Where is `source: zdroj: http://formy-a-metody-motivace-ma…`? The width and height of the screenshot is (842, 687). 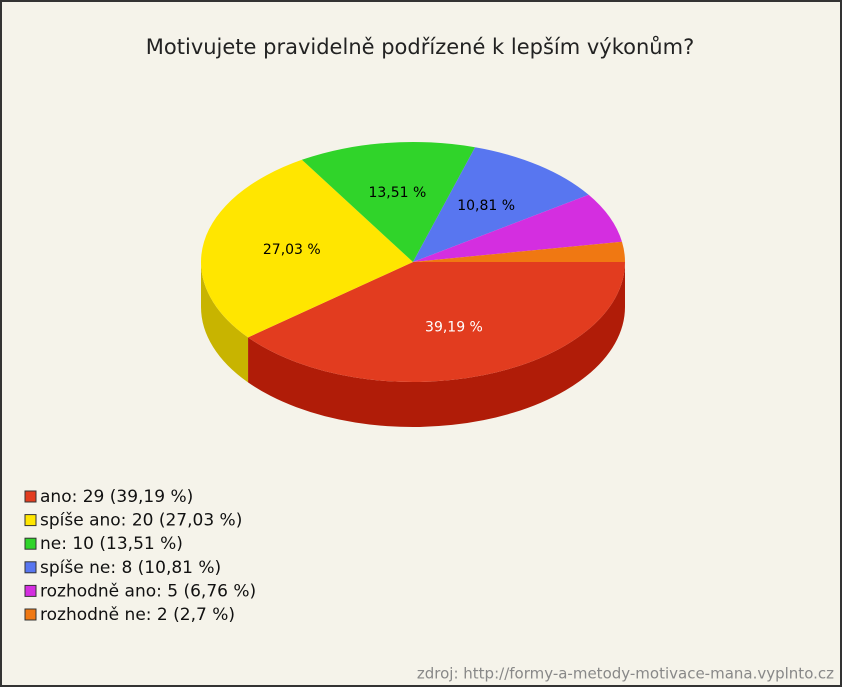 source: zdroj: http://formy-a-metody-motivace-ma… is located at coordinates (625, 674).